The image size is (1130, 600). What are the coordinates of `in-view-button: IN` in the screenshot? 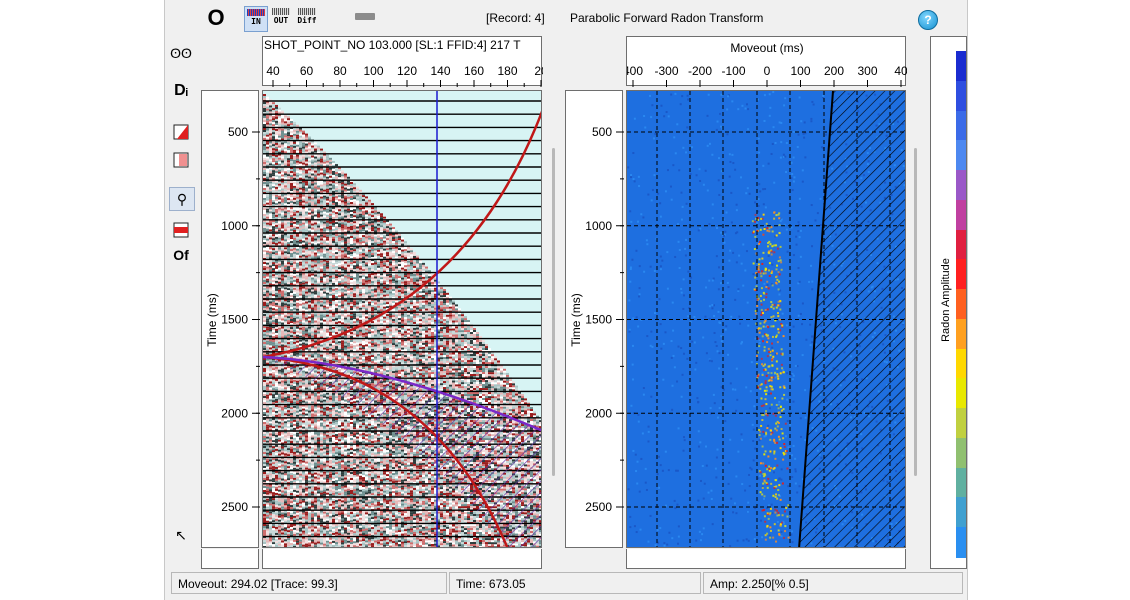 It's located at (256, 19).